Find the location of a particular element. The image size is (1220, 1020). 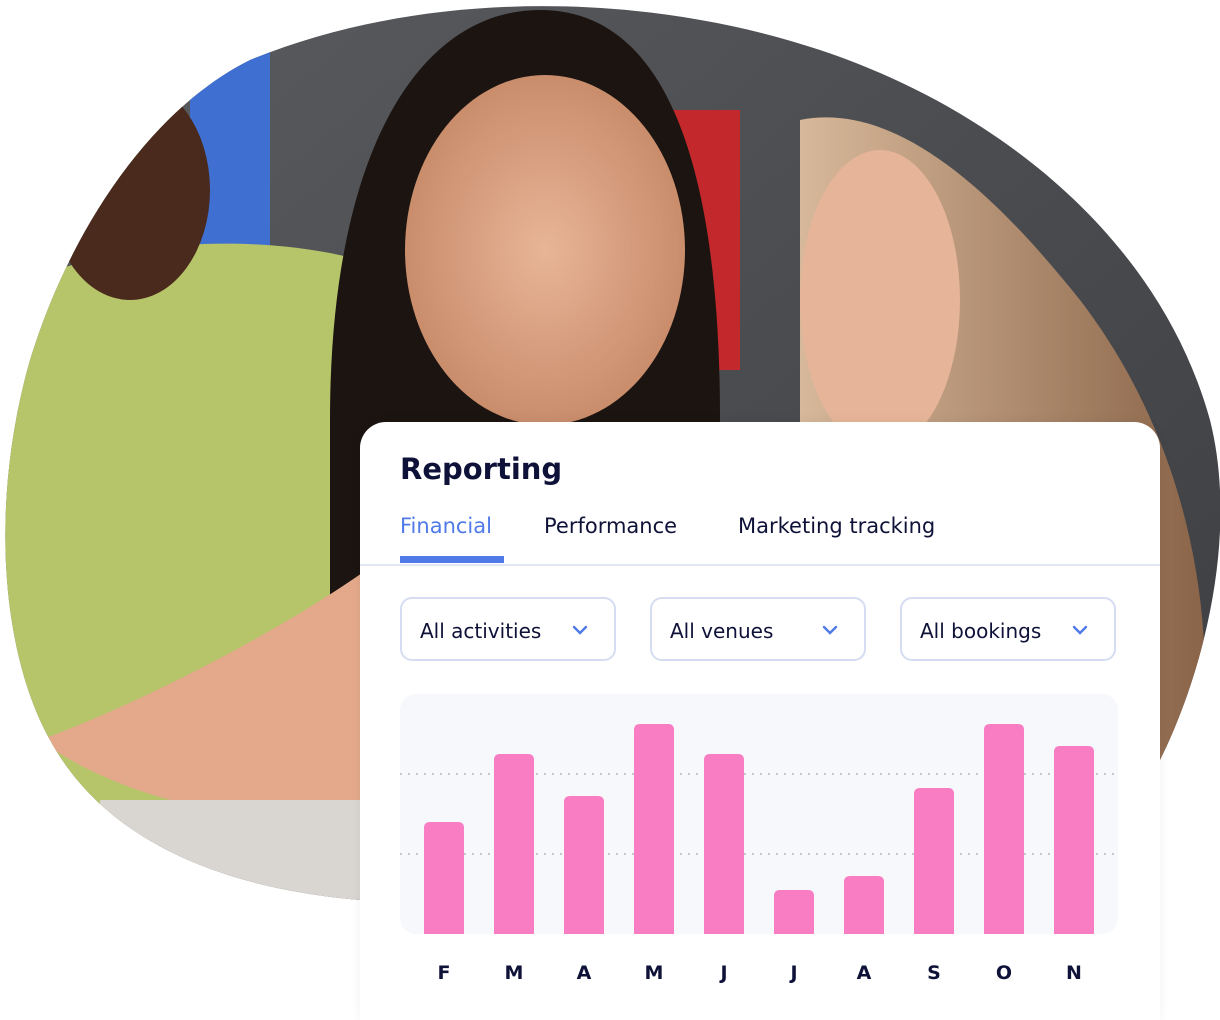

bar-S is located at coordinates (934, 861).